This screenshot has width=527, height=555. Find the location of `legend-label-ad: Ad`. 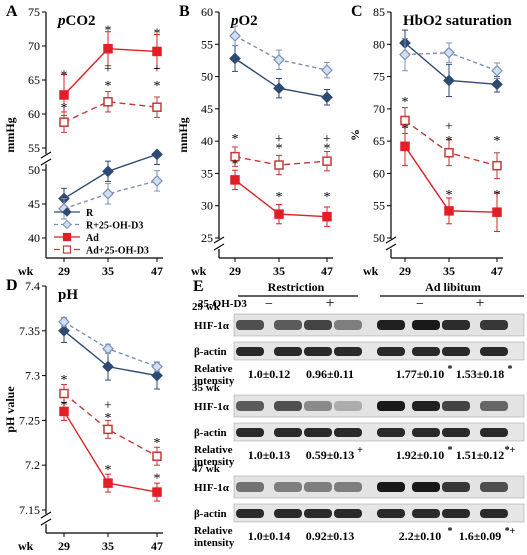

legend-label-ad: Ad is located at coordinates (92, 238).